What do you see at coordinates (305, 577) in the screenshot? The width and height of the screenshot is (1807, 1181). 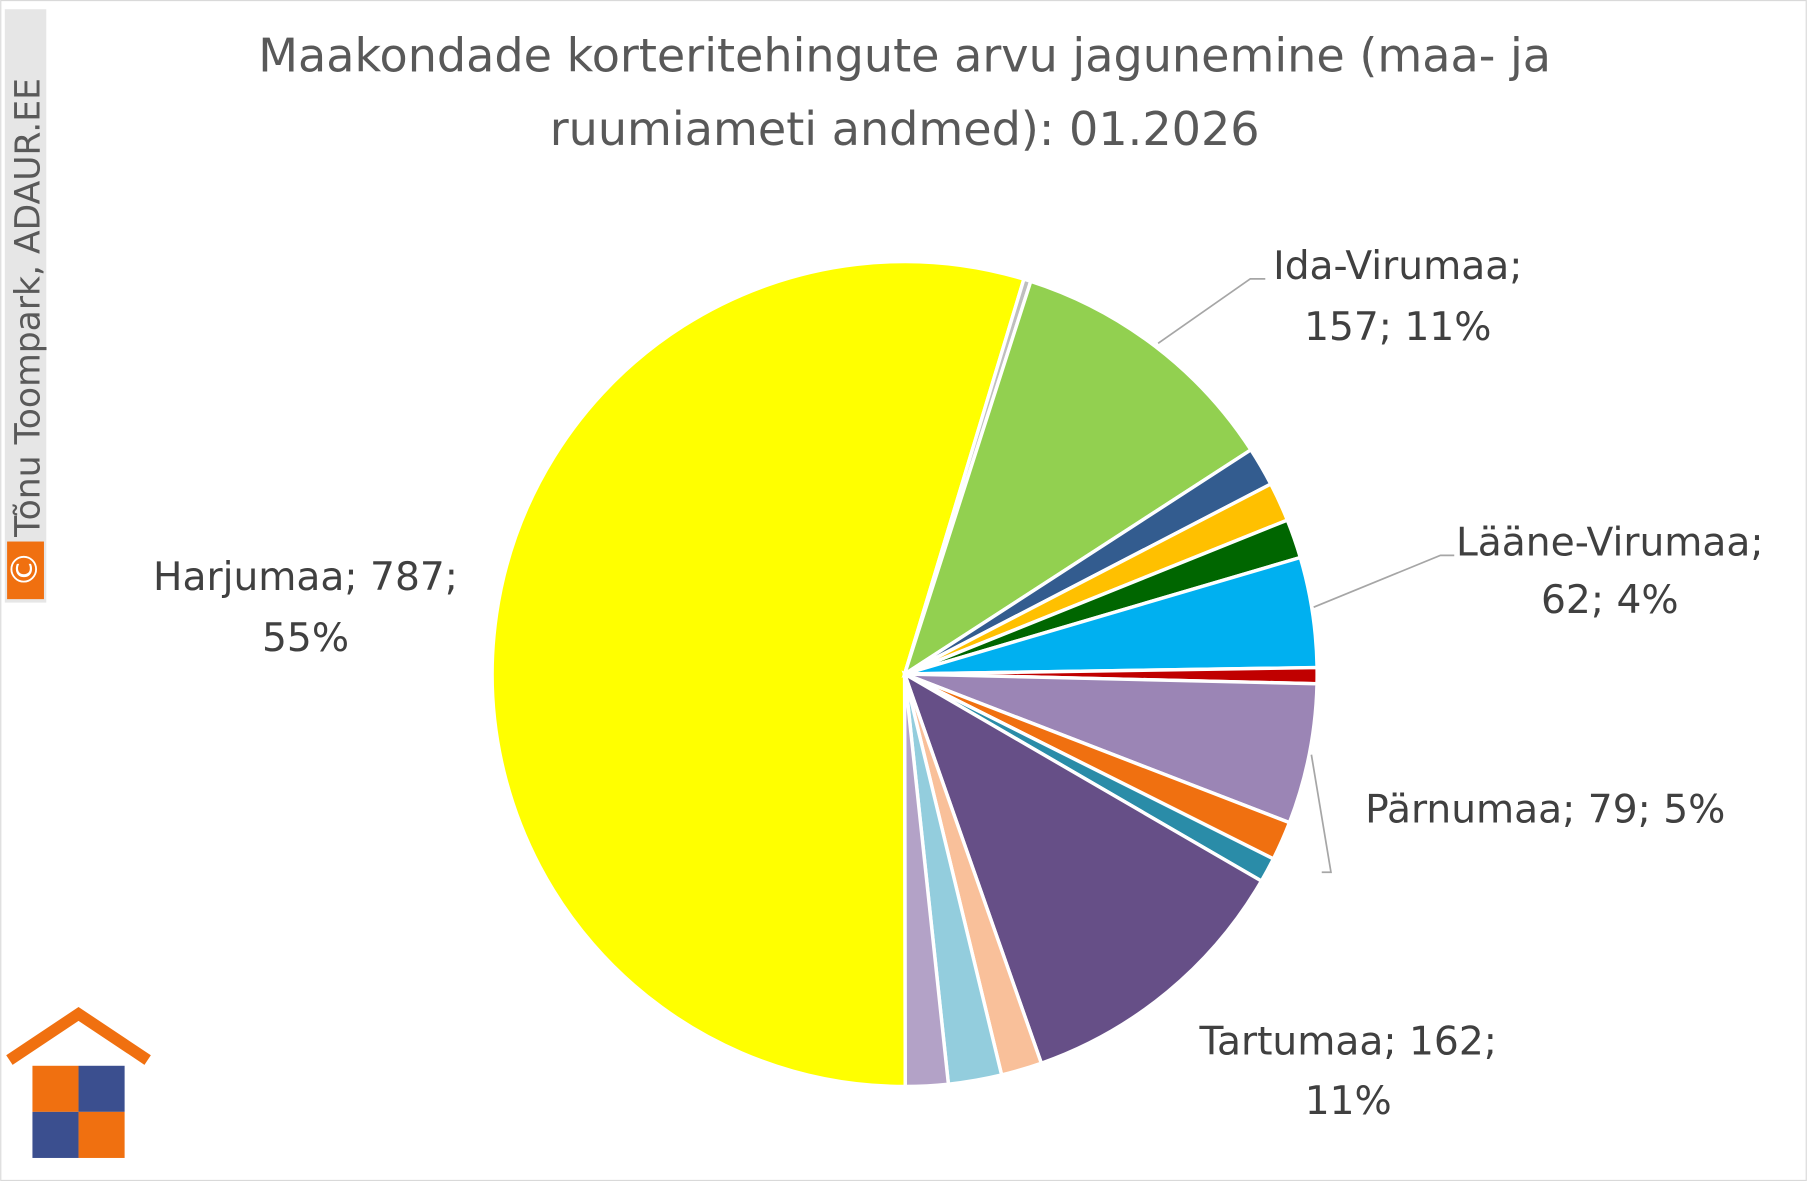 I see `data-label: Harjumaa; 787;` at bounding box center [305, 577].